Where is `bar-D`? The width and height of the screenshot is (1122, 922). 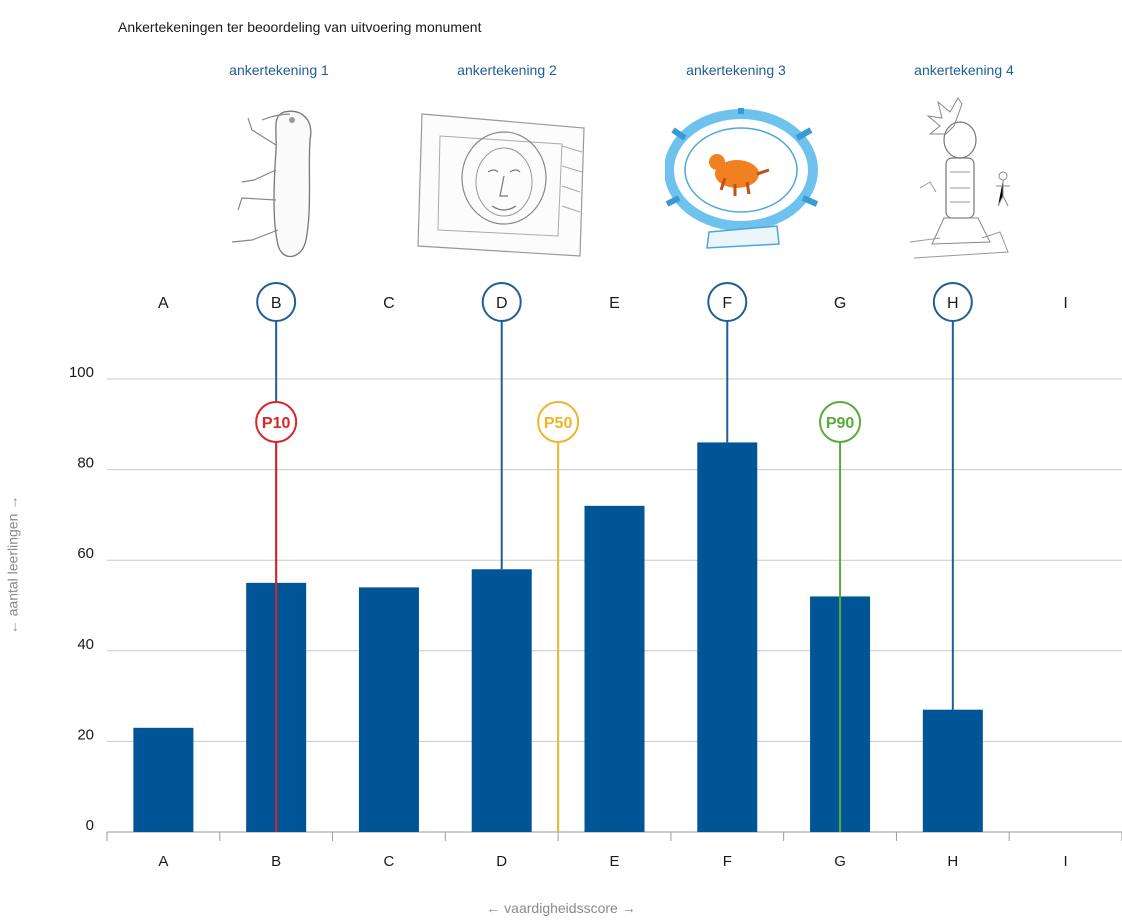
bar-D is located at coordinates (501, 700).